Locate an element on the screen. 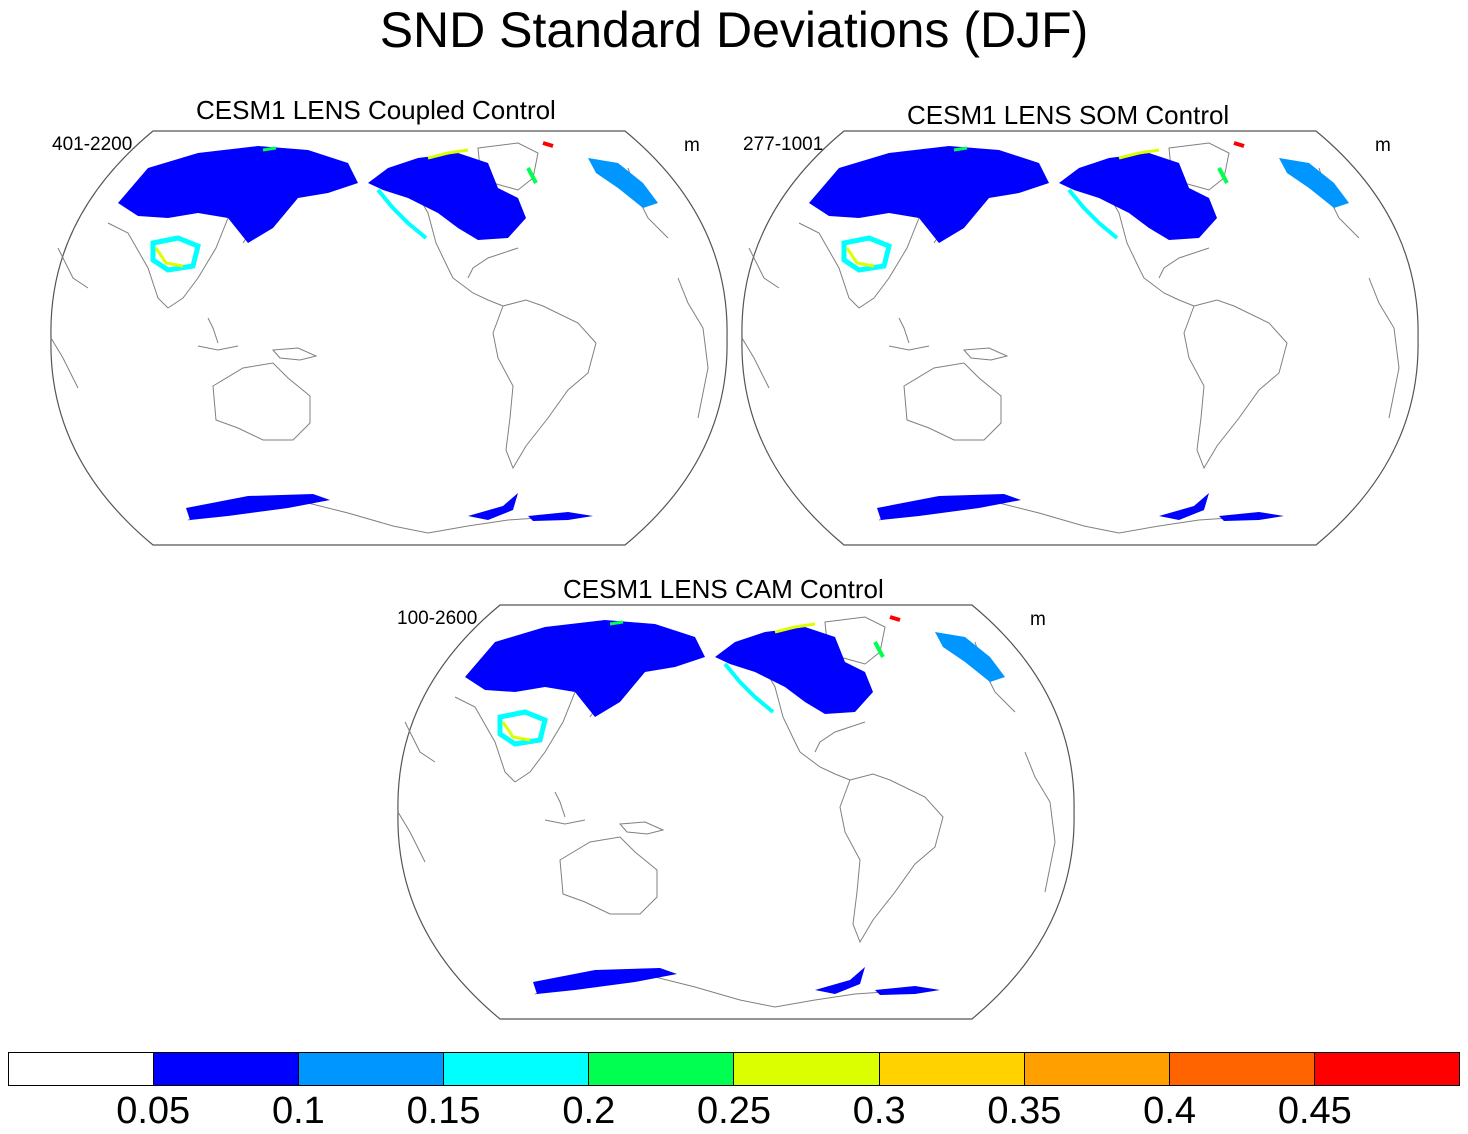  panel-title: CESM1 LENS CAM Control is located at coordinates (723, 589).